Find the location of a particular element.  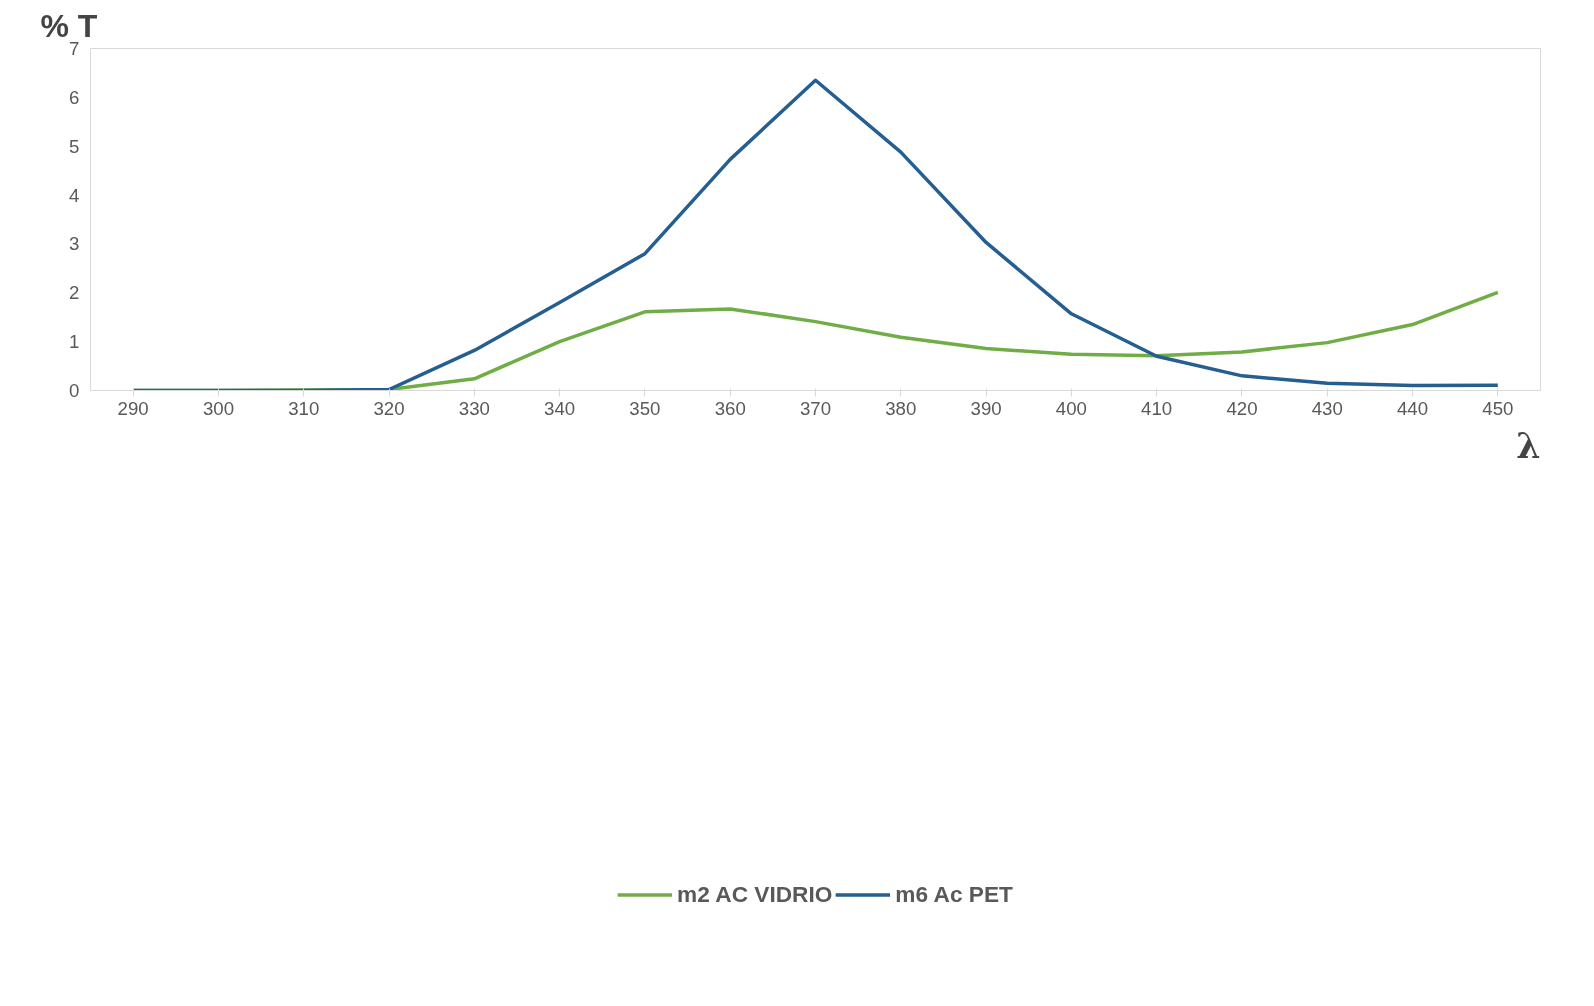

x-tick-label: 450 is located at coordinates (1498, 408).